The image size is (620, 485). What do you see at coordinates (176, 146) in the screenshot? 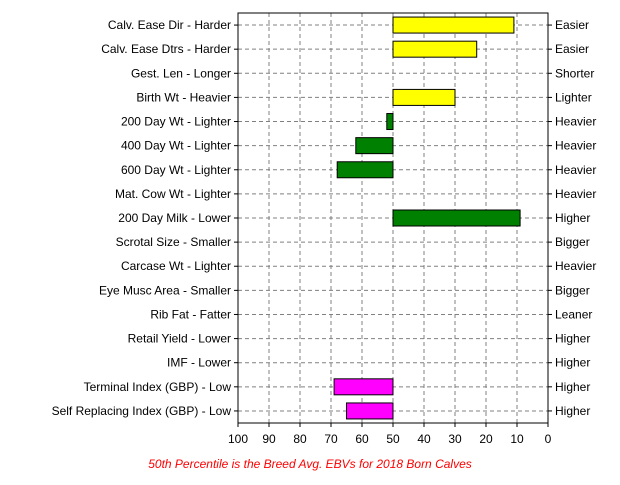
I see `row-label-left: 400 Day Wt - Lighter` at bounding box center [176, 146].